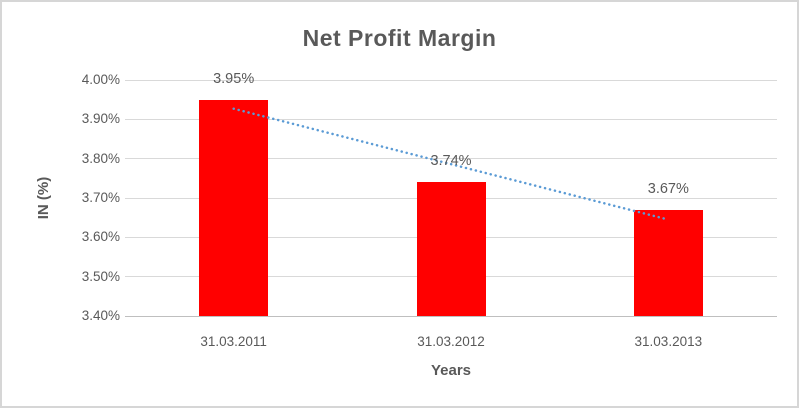 This screenshot has width=799, height=410. Describe the element at coordinates (451, 249) in the screenshot. I see `bar-31.03.2012` at that location.